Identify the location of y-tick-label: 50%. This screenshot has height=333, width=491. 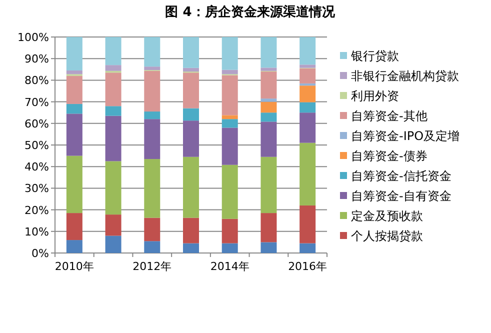
(36, 145).